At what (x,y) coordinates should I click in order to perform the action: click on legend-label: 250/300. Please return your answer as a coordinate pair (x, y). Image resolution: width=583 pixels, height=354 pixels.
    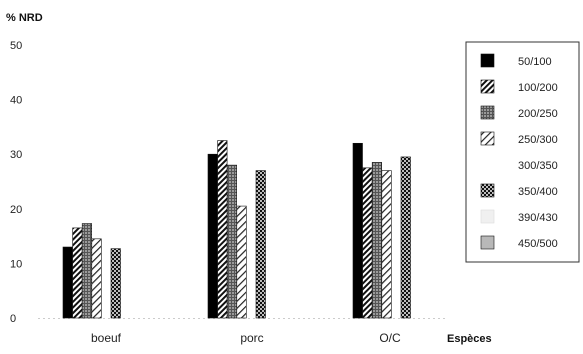
    Looking at the image, I should click on (538, 140).